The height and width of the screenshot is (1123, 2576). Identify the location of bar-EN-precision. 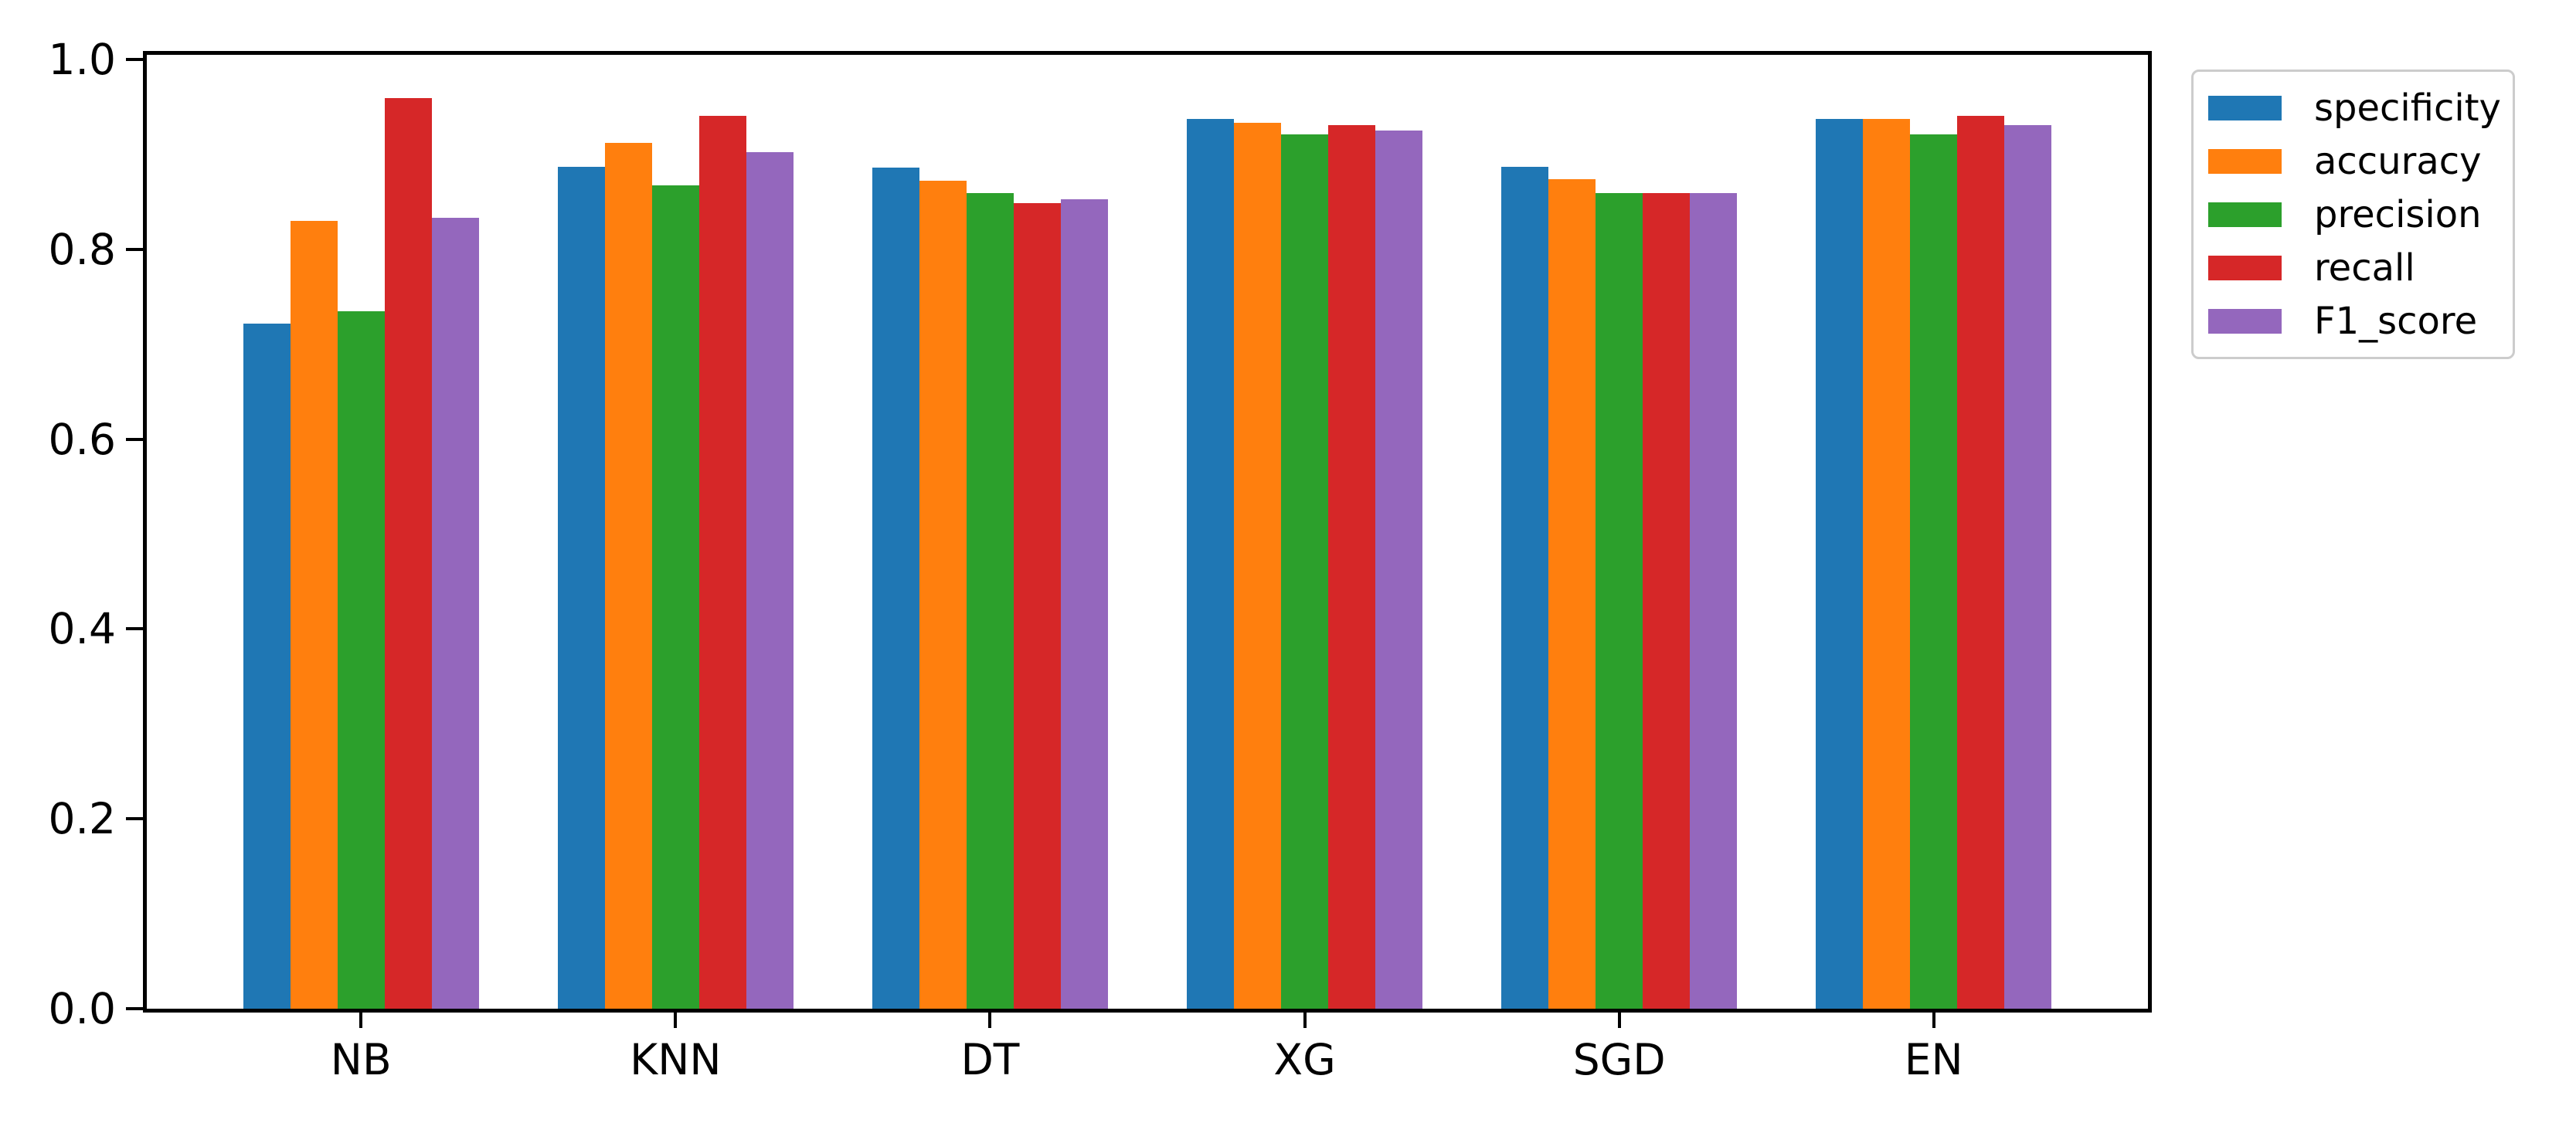
(1934, 571).